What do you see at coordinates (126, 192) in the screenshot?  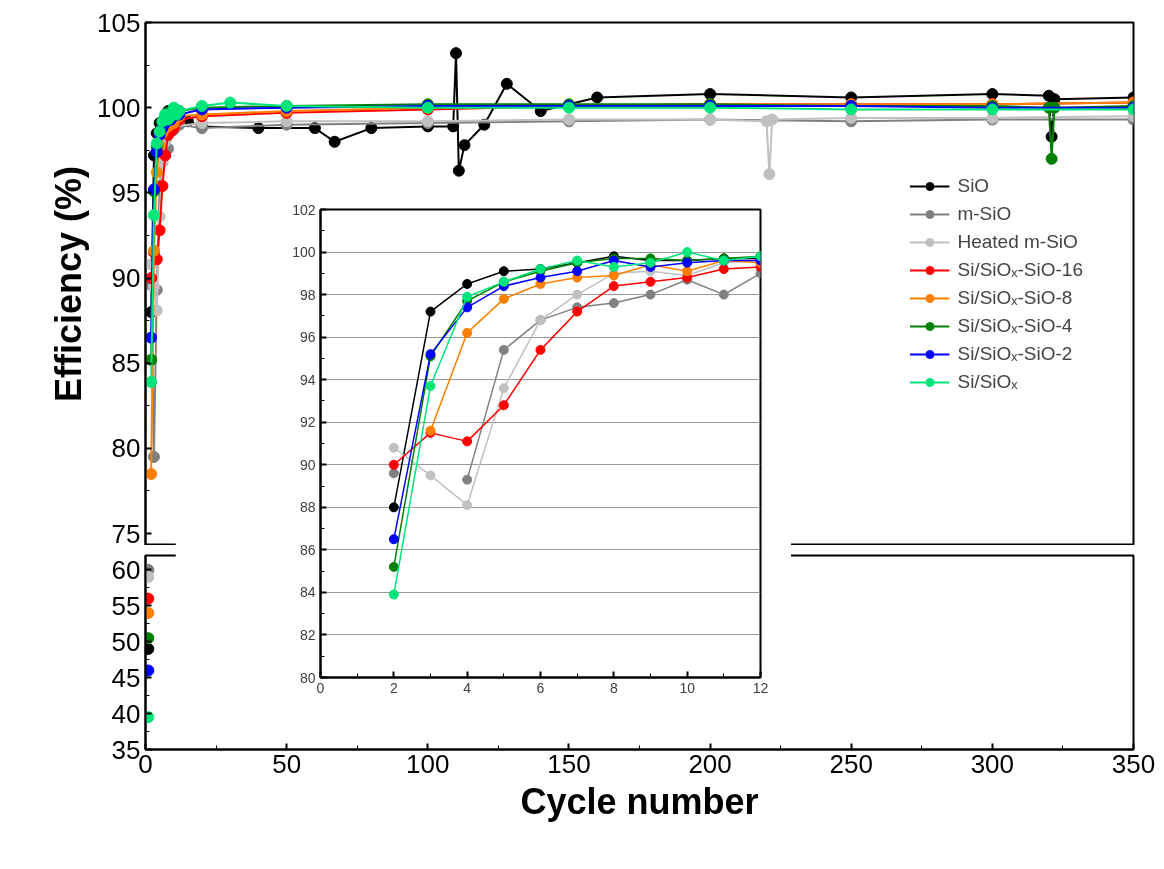 I see `y-tick-label: 95` at bounding box center [126, 192].